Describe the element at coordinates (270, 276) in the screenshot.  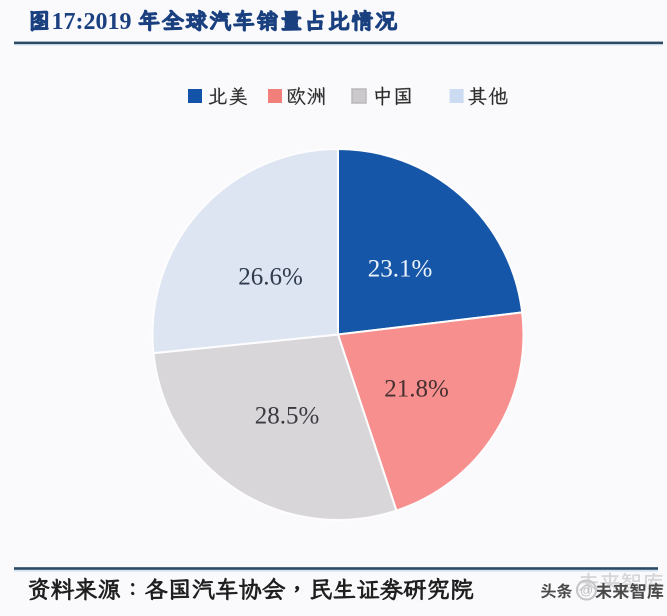
I see `svg-text: 26.6%` at that location.